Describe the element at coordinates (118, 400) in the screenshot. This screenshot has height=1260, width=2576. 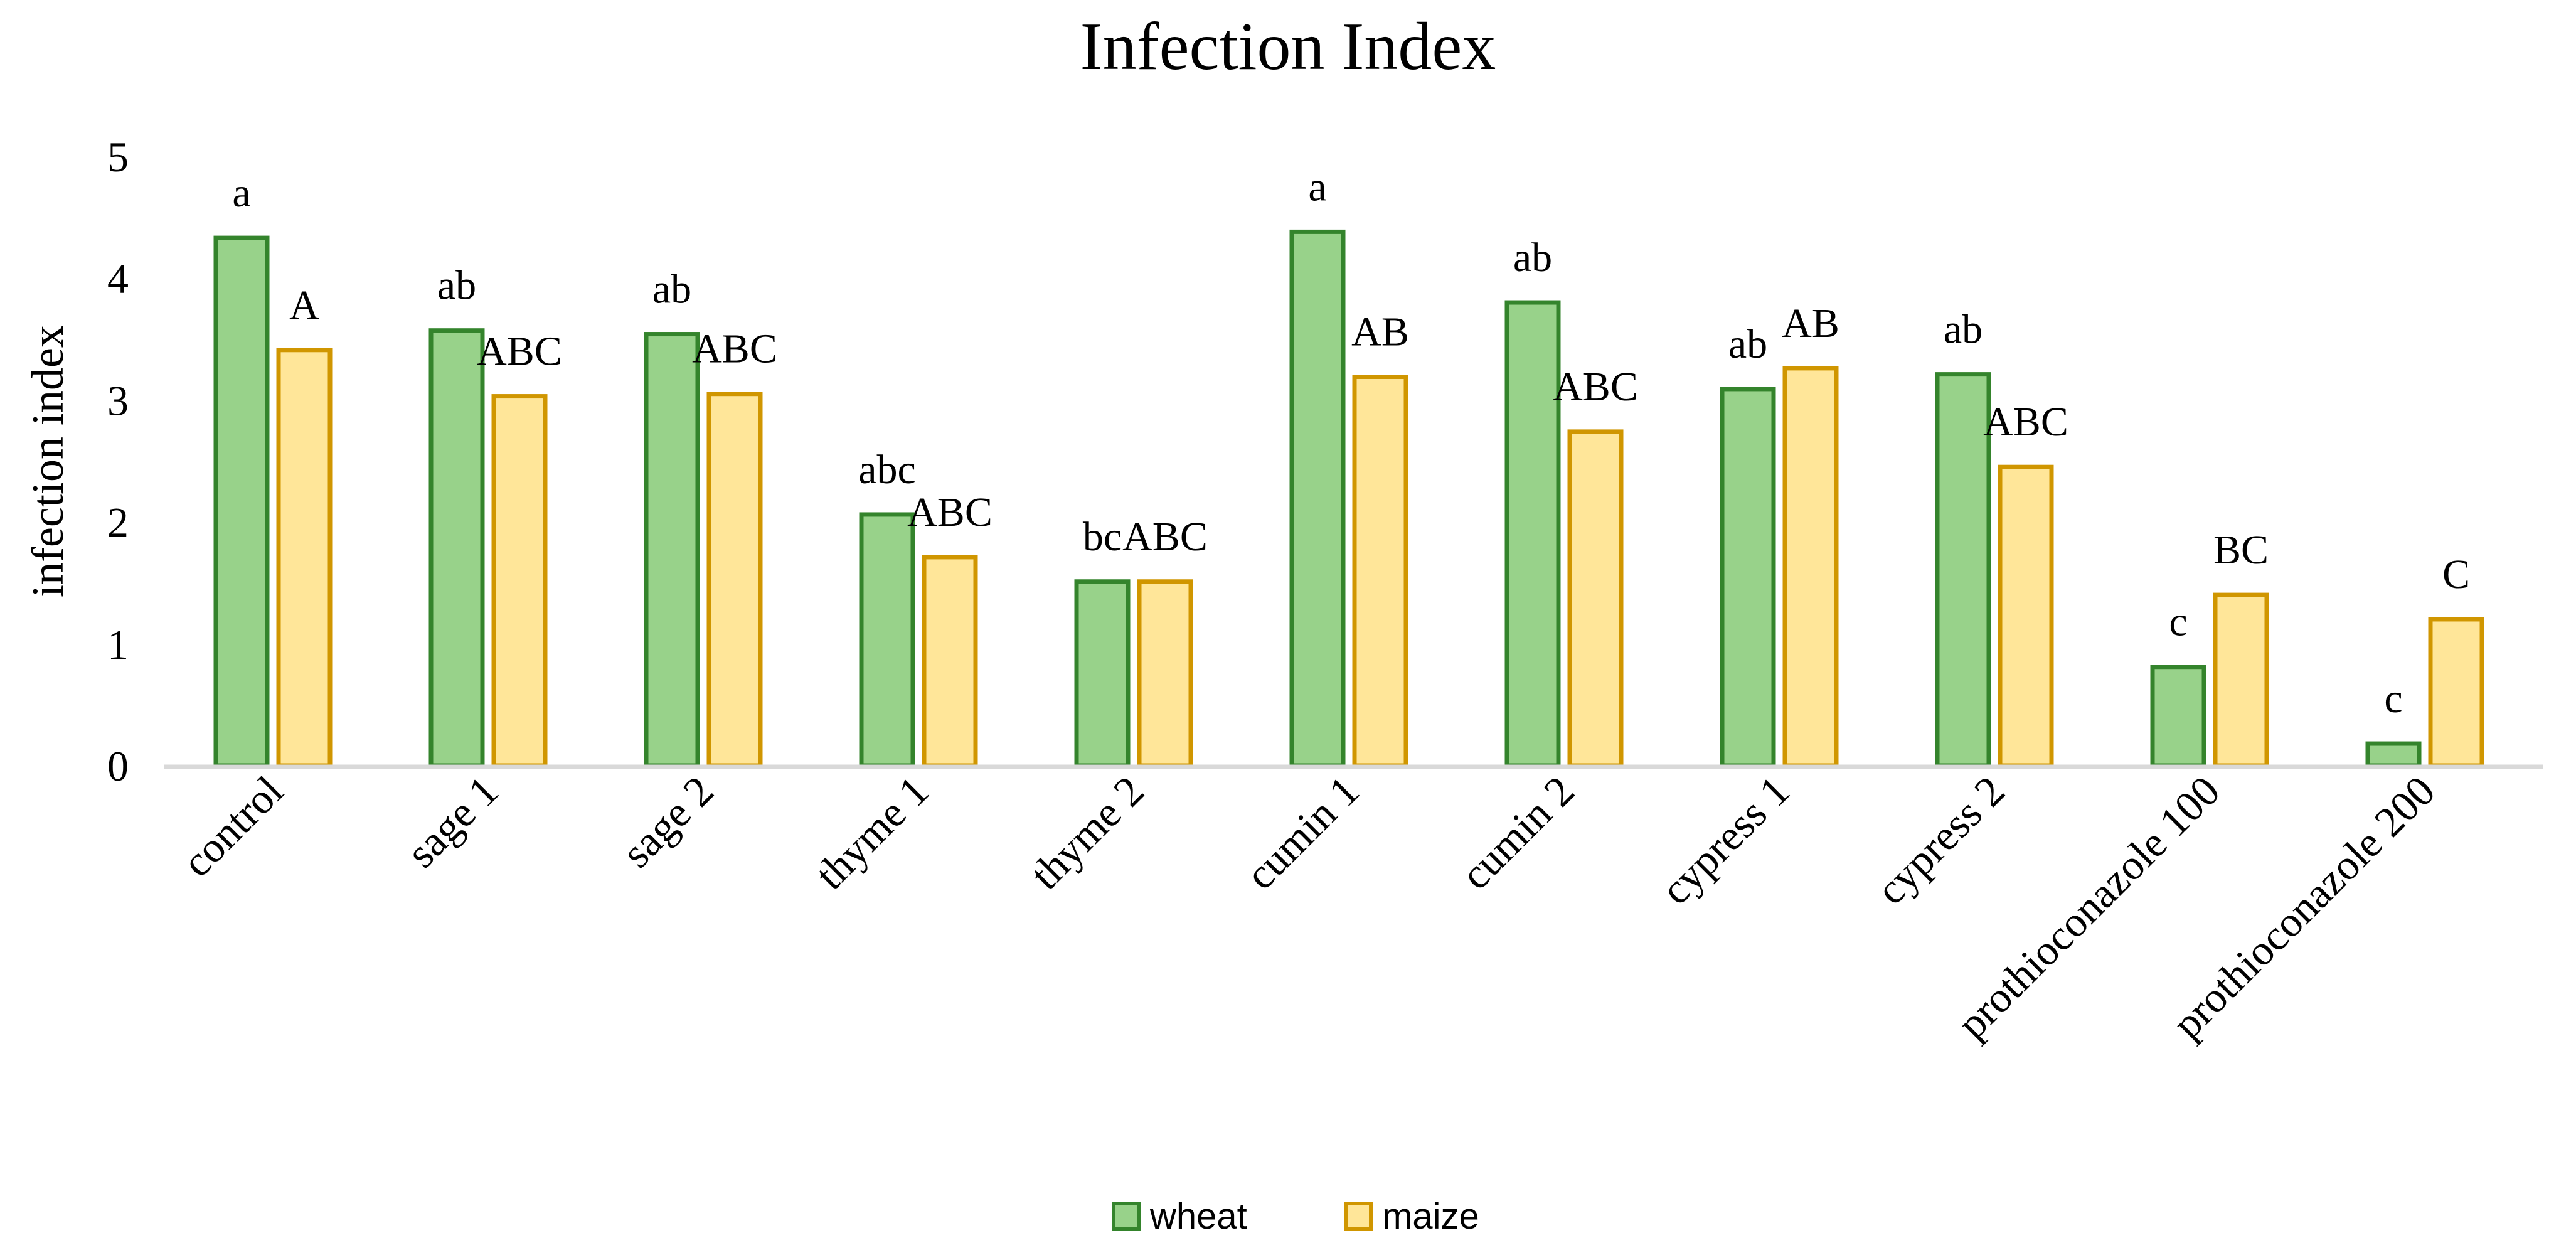
I see `y-tick-label: 3` at that location.